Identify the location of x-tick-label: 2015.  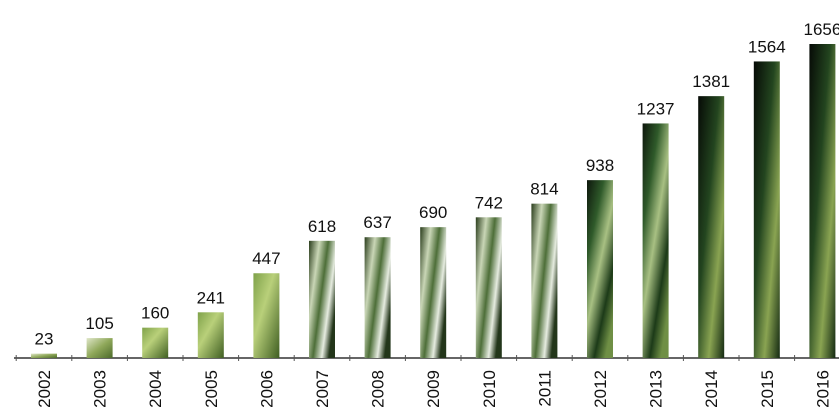
(767, 389).